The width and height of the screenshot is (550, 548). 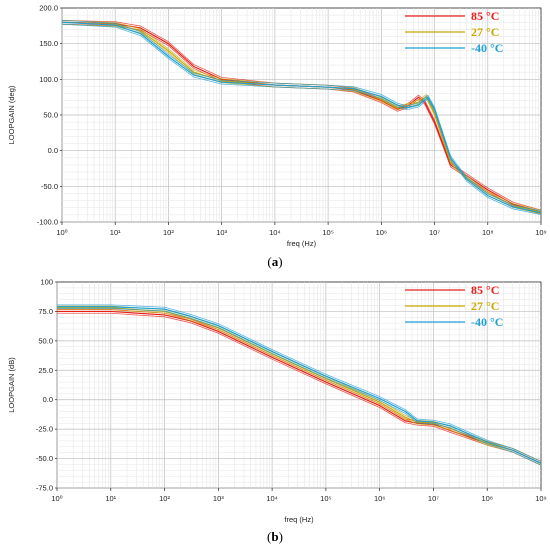 What do you see at coordinates (302, 243) in the screenshot?
I see `chart-a-x-axis-label: freq (Hz)` at bounding box center [302, 243].